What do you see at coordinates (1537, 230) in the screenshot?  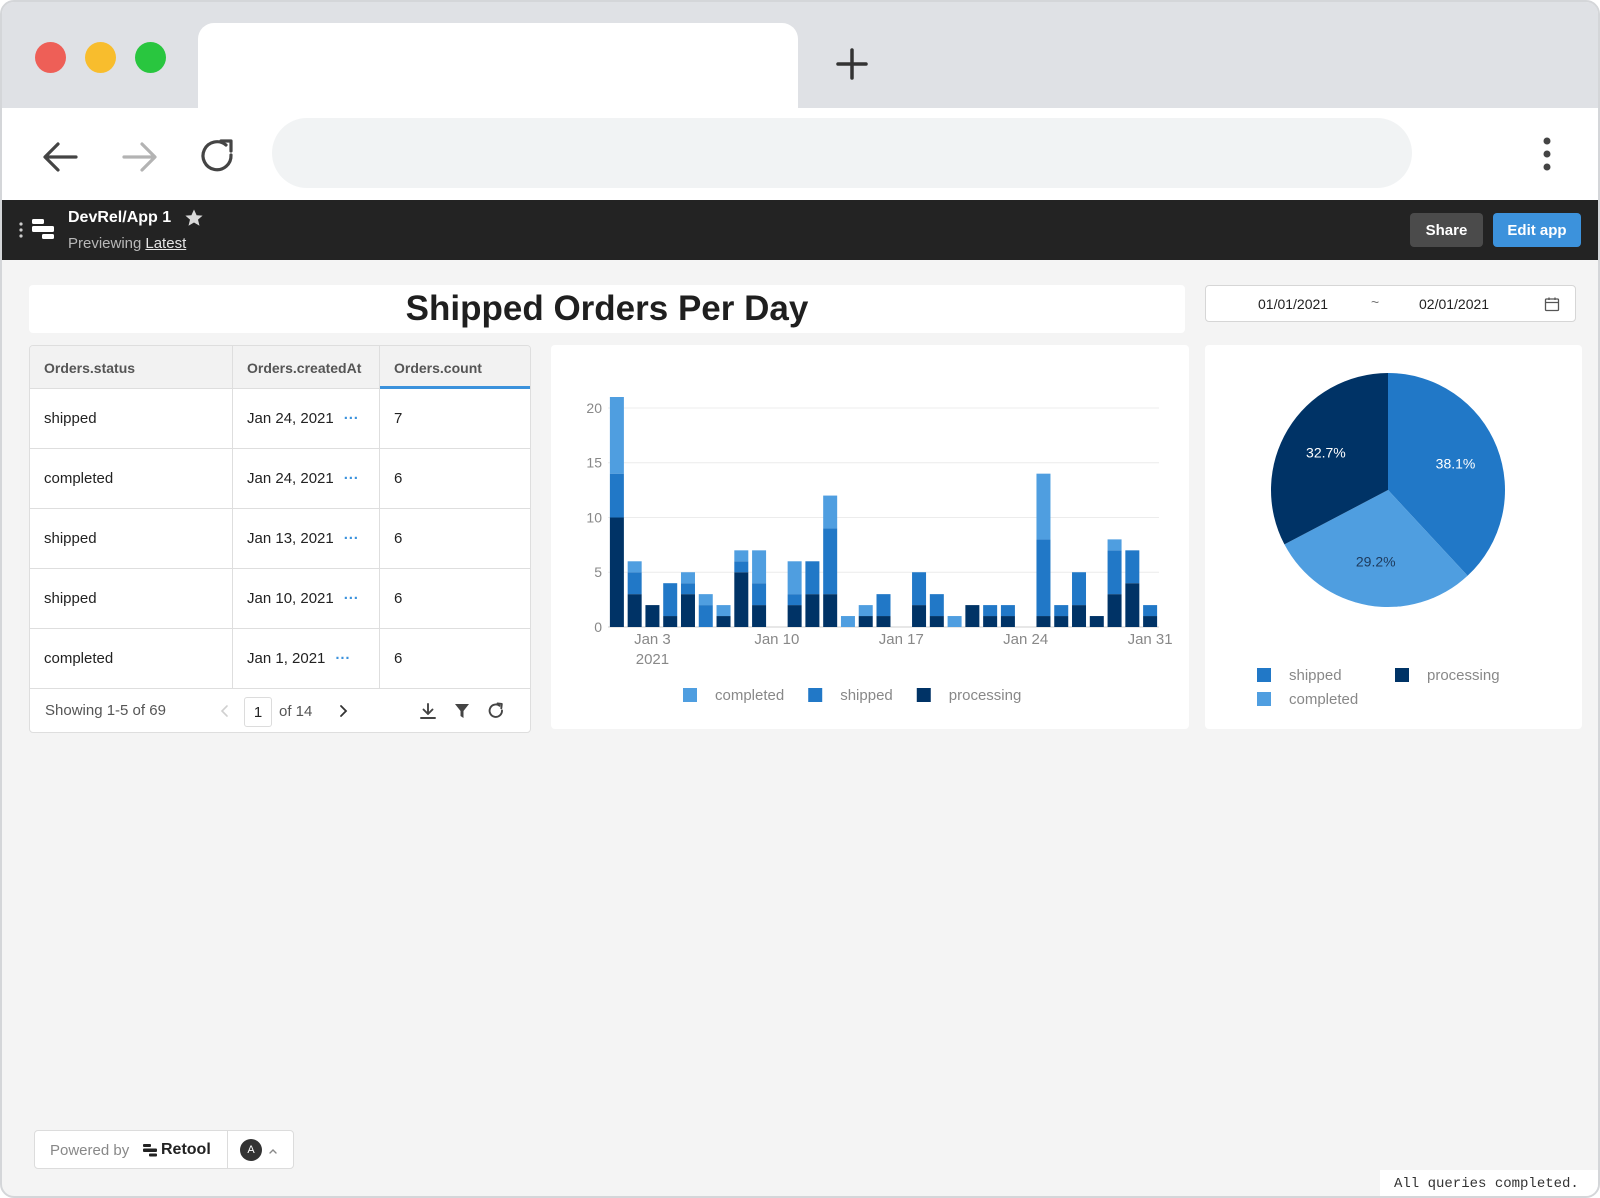 I see `edit-app-button: Edit app` at bounding box center [1537, 230].